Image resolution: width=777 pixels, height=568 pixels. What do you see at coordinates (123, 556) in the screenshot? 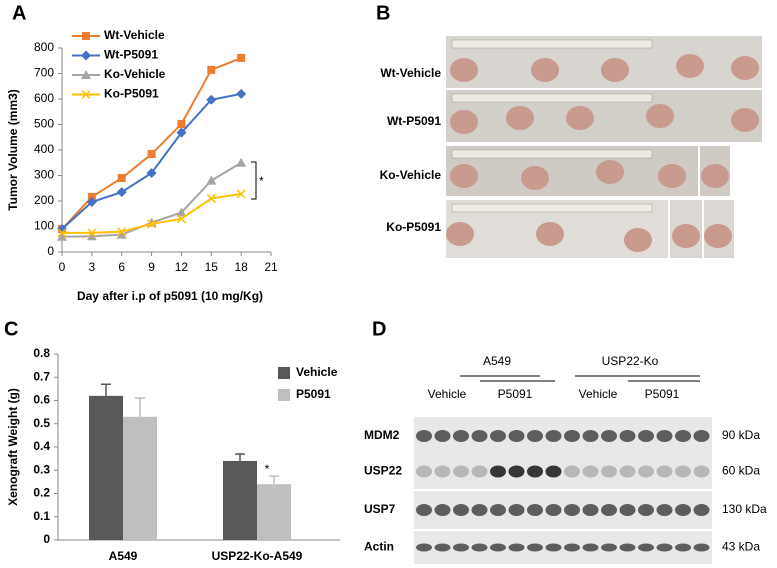
I see `x-tick-label: A549` at bounding box center [123, 556].